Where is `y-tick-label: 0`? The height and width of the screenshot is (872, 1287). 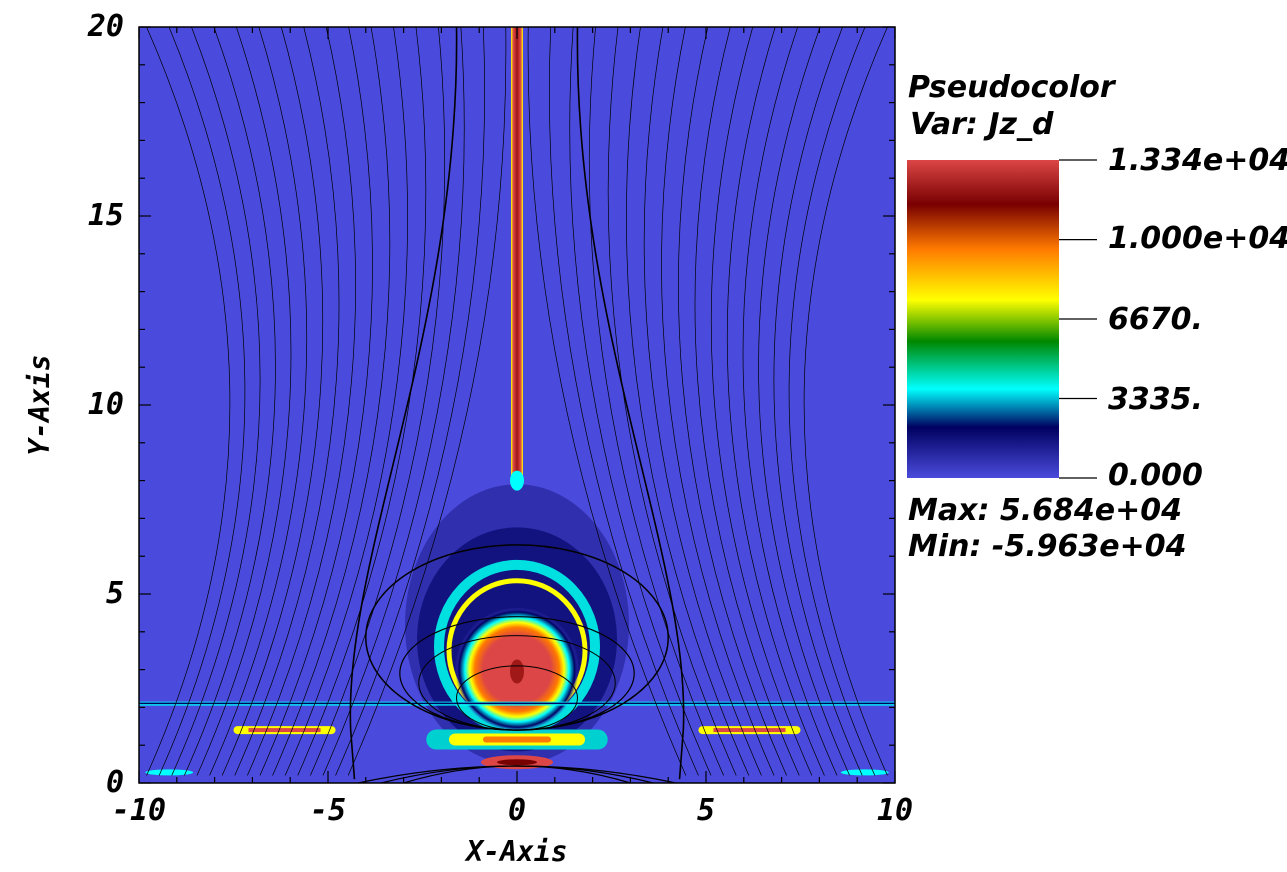
y-tick-label: 0 is located at coordinates (114, 782).